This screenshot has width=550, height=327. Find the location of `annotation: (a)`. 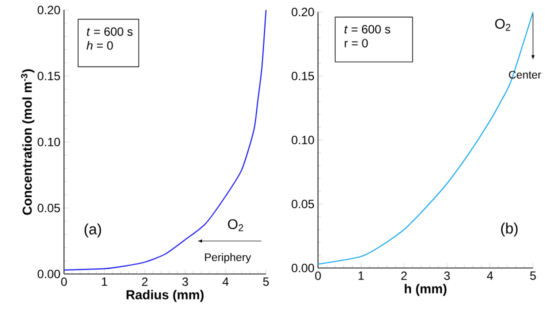

annotation: (a) is located at coordinates (93, 230).